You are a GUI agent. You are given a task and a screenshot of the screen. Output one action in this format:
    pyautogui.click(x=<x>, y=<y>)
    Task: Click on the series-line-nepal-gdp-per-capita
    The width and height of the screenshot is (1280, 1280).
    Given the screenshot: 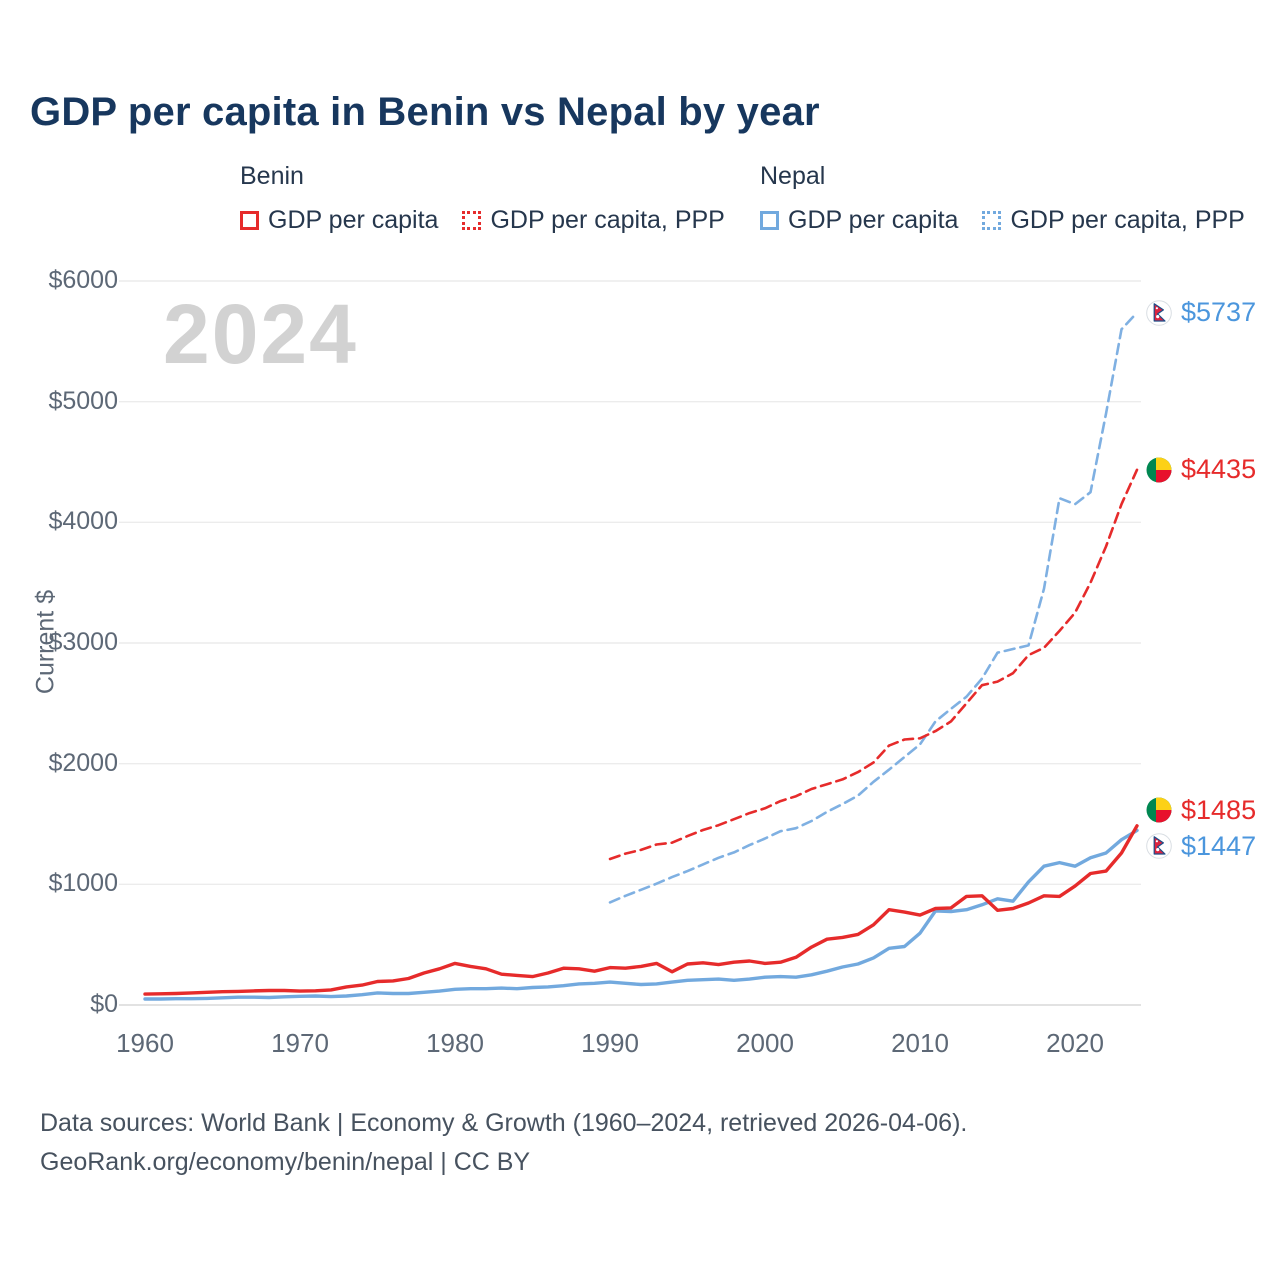 What is the action you would take?
    pyautogui.click(x=641, y=914)
    